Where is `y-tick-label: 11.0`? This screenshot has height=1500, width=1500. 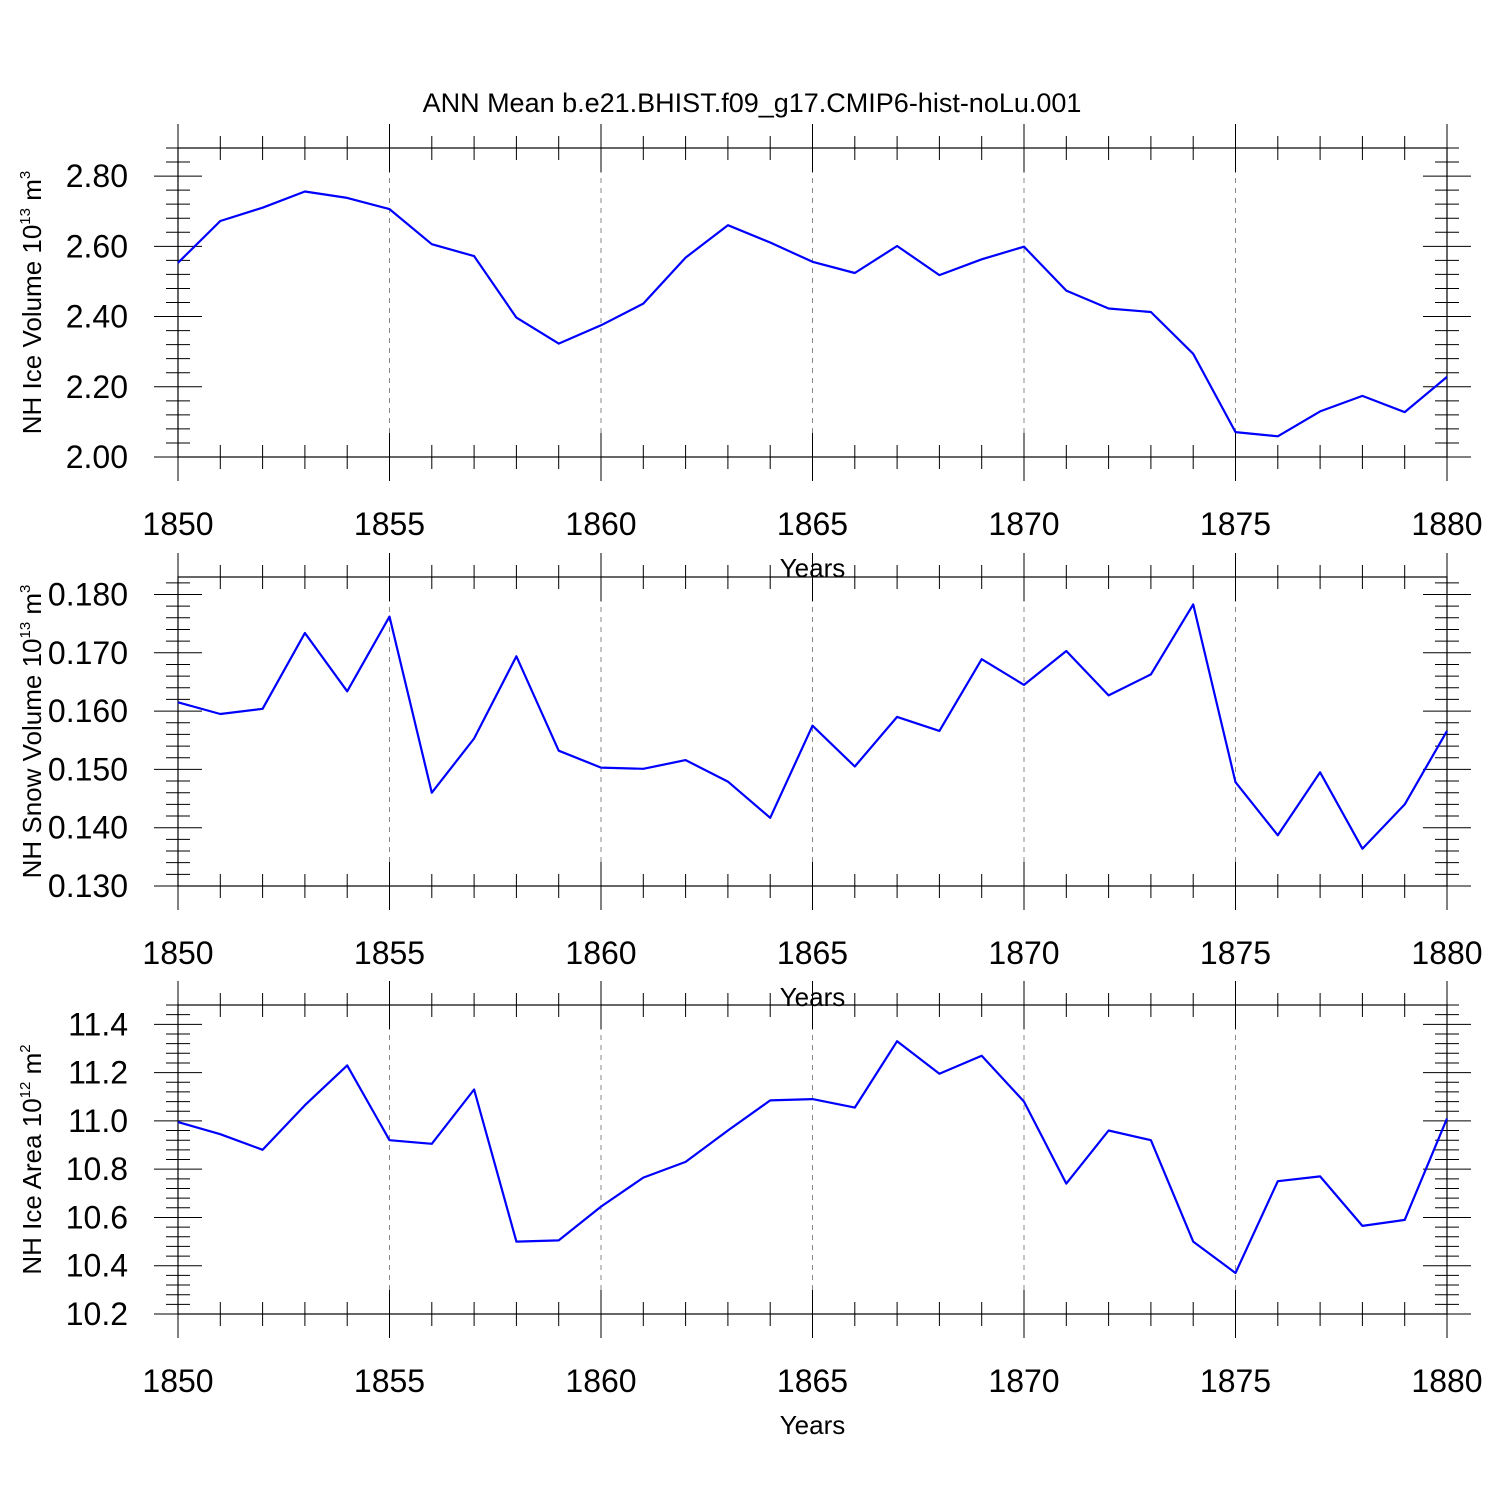 y-tick-label: 11.0 is located at coordinates (98, 1121).